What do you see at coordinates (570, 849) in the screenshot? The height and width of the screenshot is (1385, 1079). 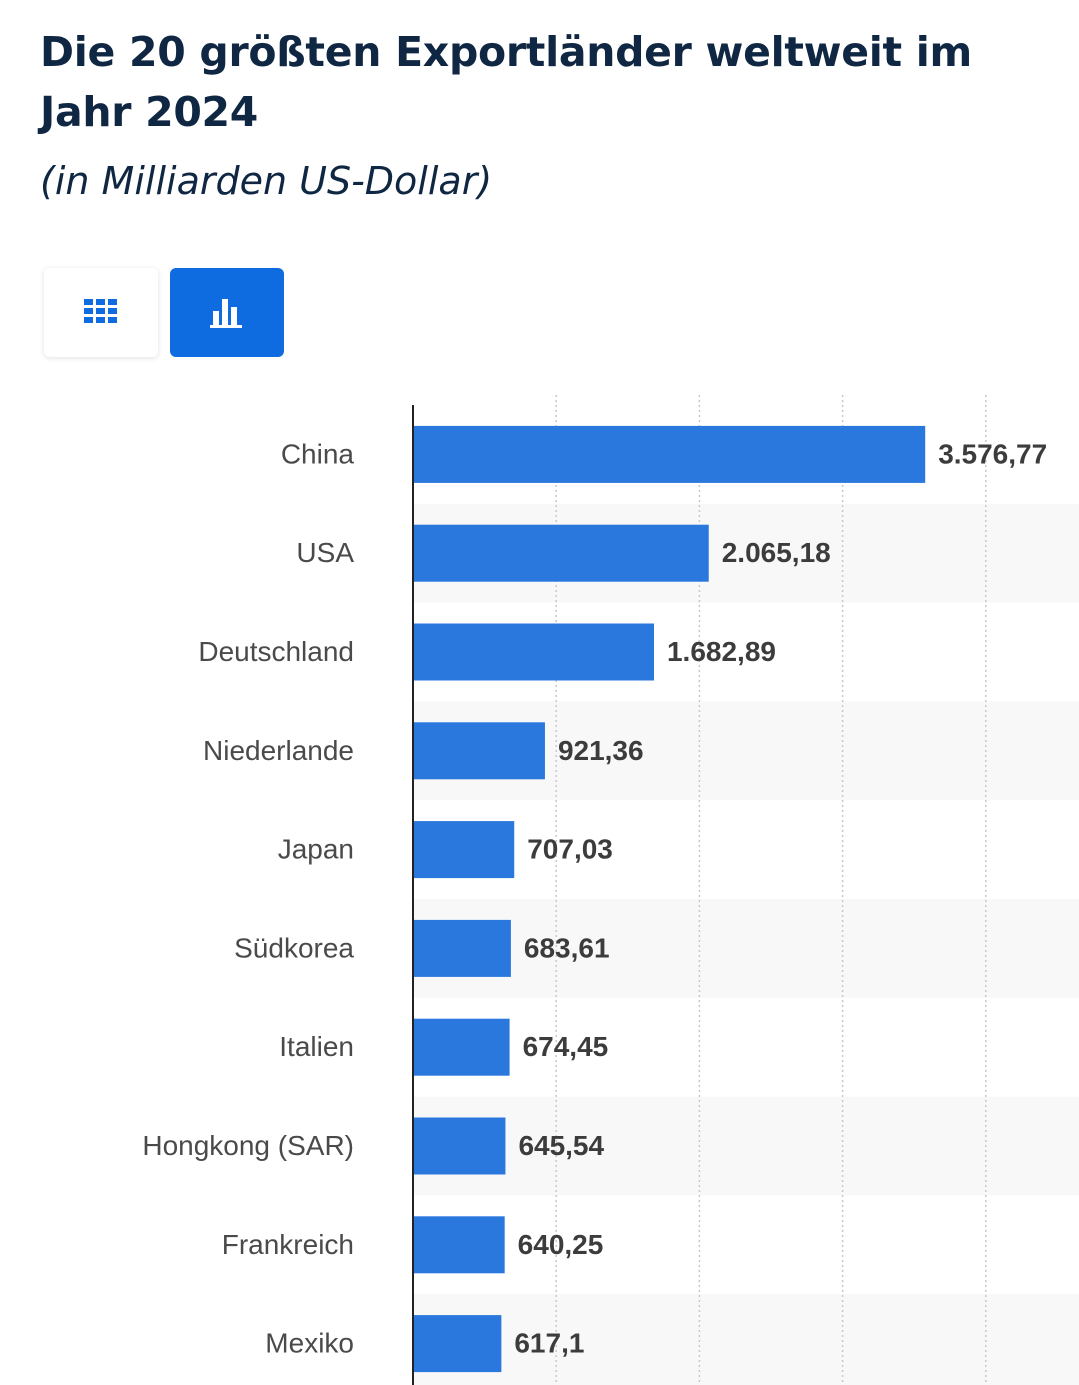 I see `value-label: 707,03` at bounding box center [570, 849].